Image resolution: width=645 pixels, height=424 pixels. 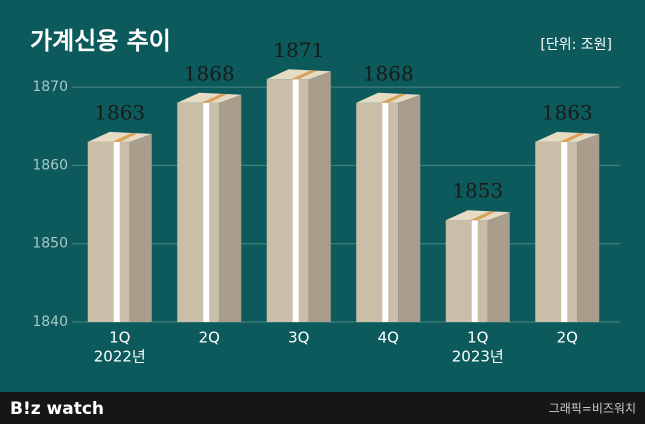 I want to click on chart-title: 가계신용 추이, so click(x=100, y=41).